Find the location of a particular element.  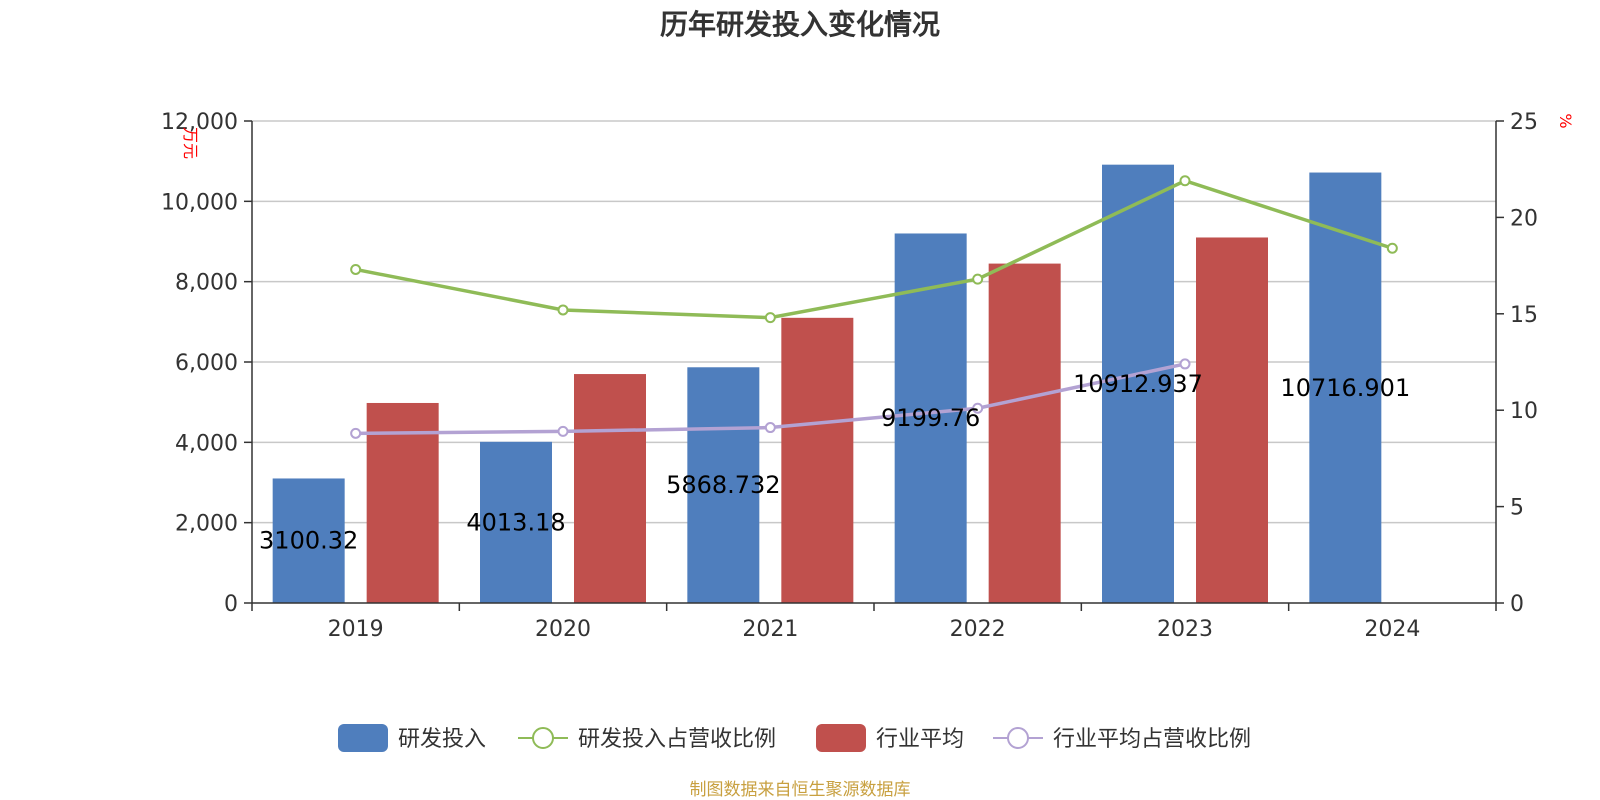

series-line is located at coordinates (874, 249).